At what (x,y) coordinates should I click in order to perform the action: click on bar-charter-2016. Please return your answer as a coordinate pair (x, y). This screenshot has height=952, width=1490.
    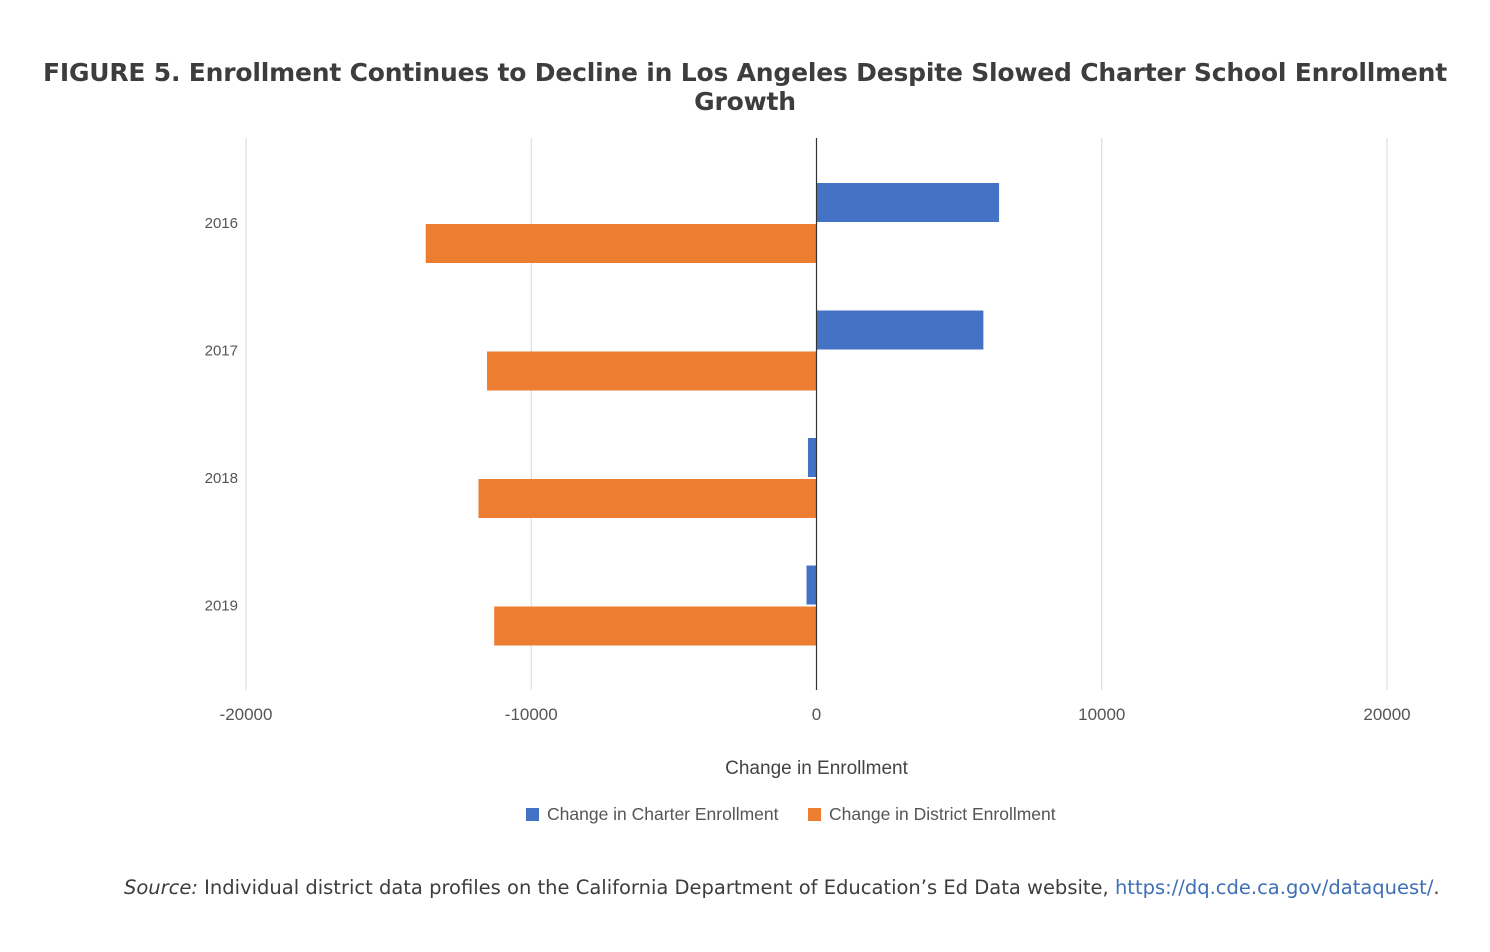
    Looking at the image, I should click on (908, 202).